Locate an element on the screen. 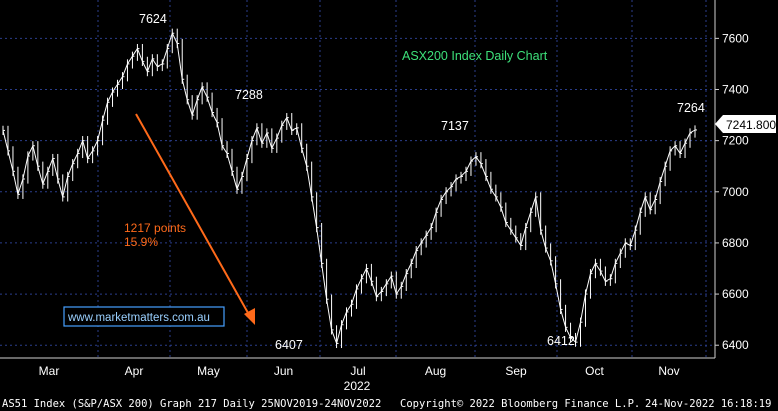  watermark-text: www.marketmatters.com.au is located at coordinates (138, 318).